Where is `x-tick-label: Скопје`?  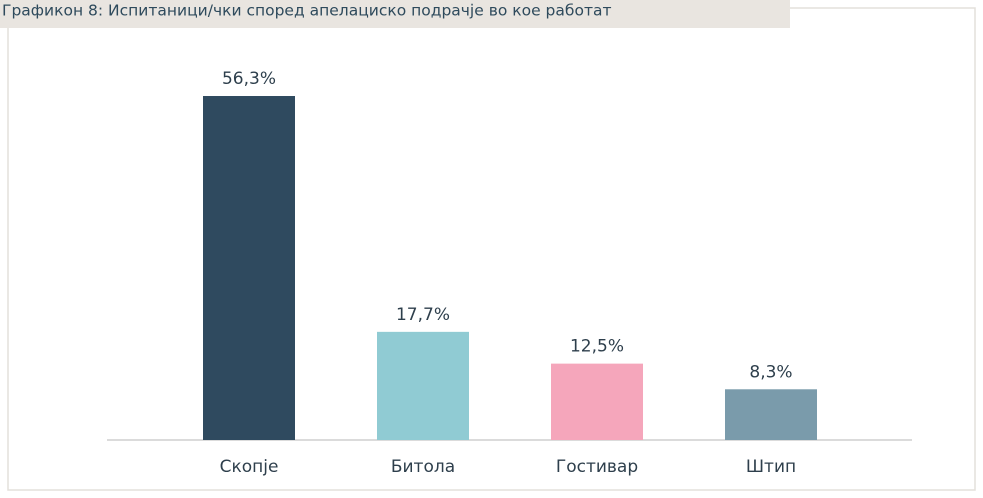 x-tick-label: Скопје is located at coordinates (249, 467).